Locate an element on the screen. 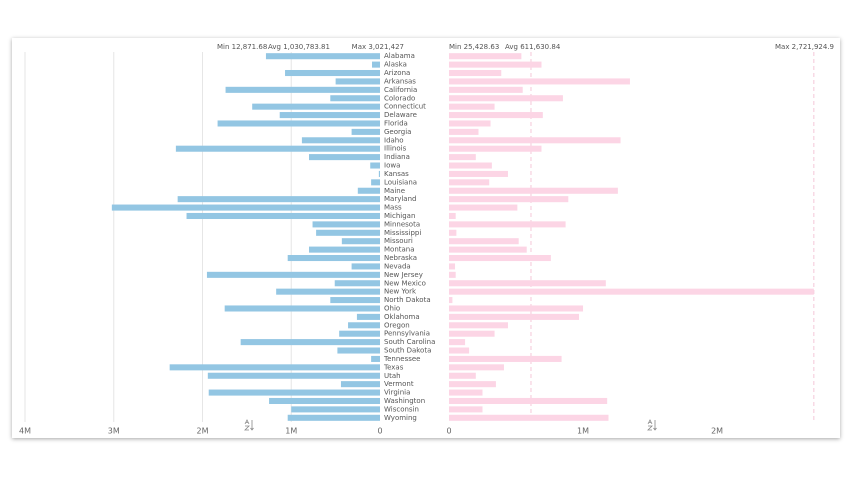 The height and width of the screenshot is (480, 853). x2-tick-label: 1M is located at coordinates (583, 431).